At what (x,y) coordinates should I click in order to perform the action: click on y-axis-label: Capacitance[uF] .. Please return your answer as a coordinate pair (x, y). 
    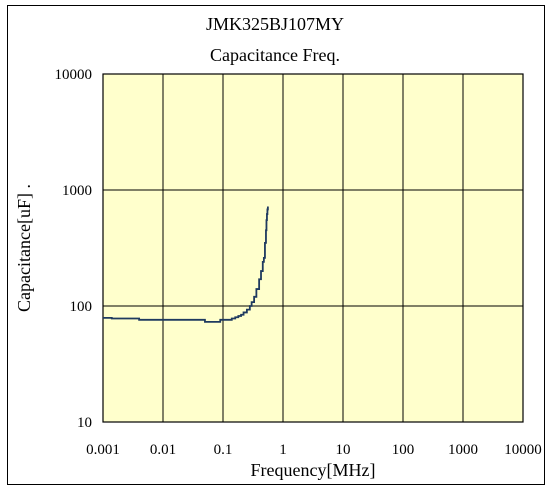
    Looking at the image, I should click on (24, 248).